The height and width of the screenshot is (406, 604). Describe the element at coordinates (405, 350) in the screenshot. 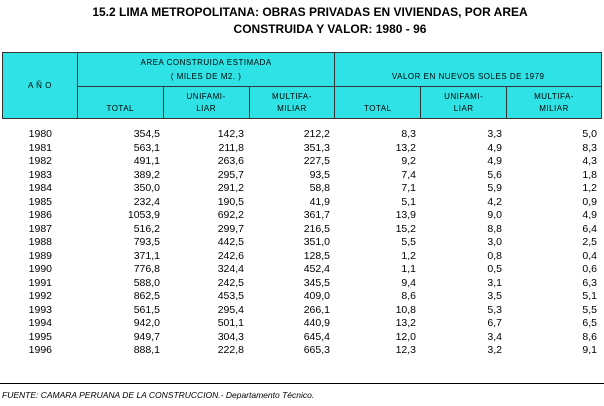

I see `cell-value-total: 12,3` at that location.